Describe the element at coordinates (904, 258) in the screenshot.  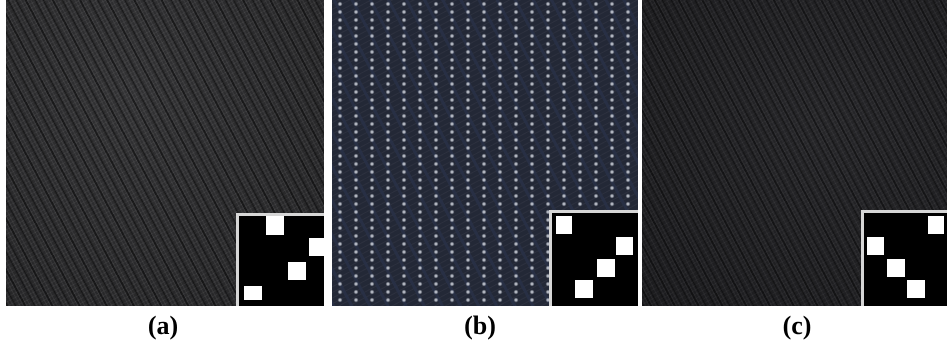
I see `weave-pattern-inset-c` at that location.